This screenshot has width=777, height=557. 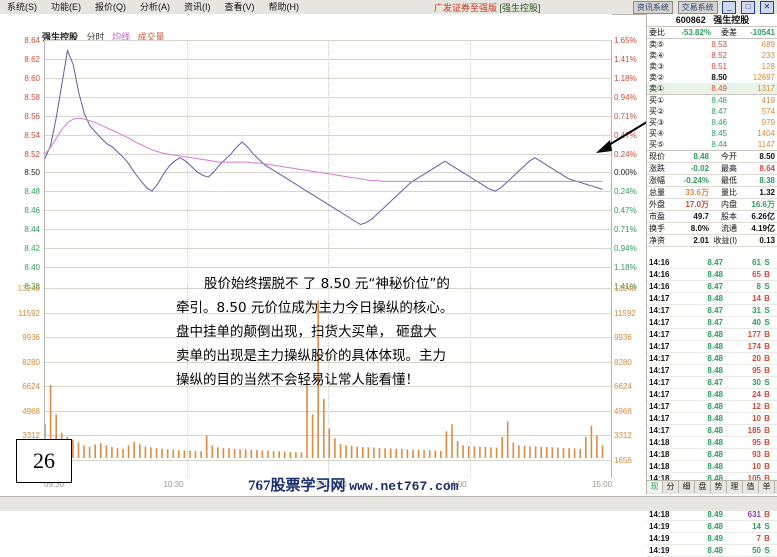 I want to click on menu-item-1: 功能(E), so click(x=66, y=7).